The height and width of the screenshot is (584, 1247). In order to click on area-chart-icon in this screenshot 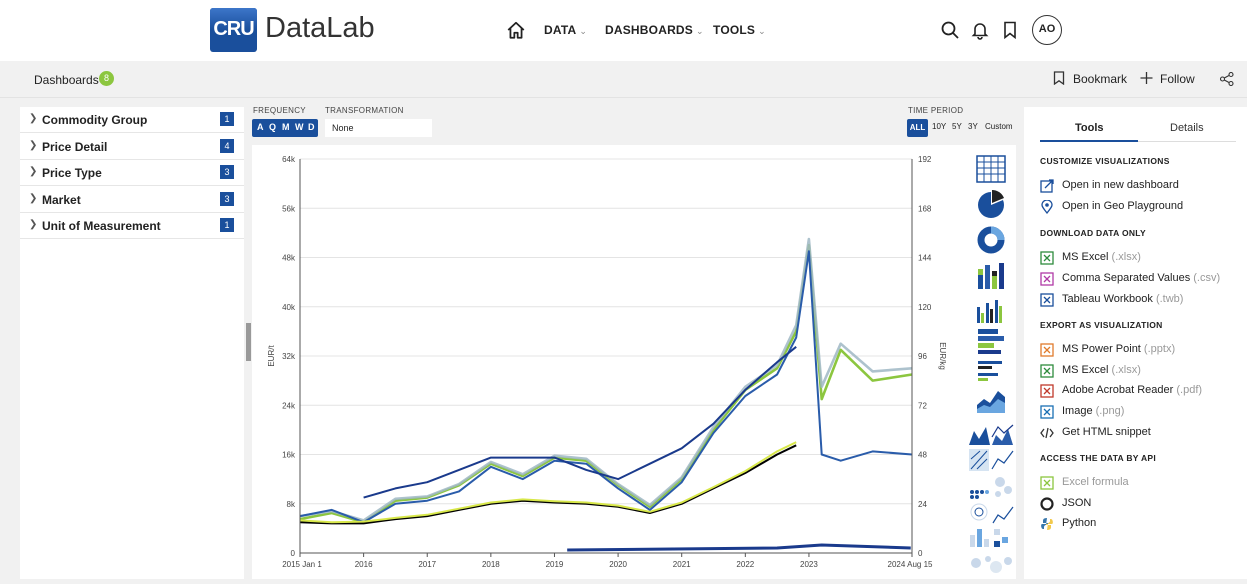, I will do `click(991, 400)`.